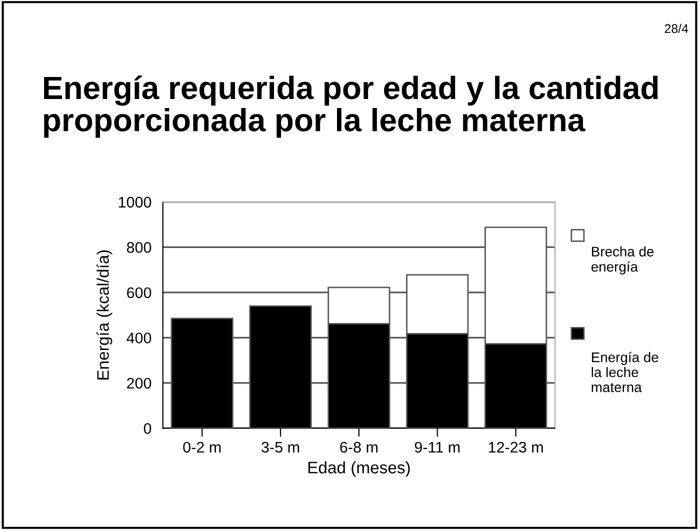 The height and width of the screenshot is (530, 699). Describe the element at coordinates (676, 29) in the screenshot. I see `text: 28/4` at that location.